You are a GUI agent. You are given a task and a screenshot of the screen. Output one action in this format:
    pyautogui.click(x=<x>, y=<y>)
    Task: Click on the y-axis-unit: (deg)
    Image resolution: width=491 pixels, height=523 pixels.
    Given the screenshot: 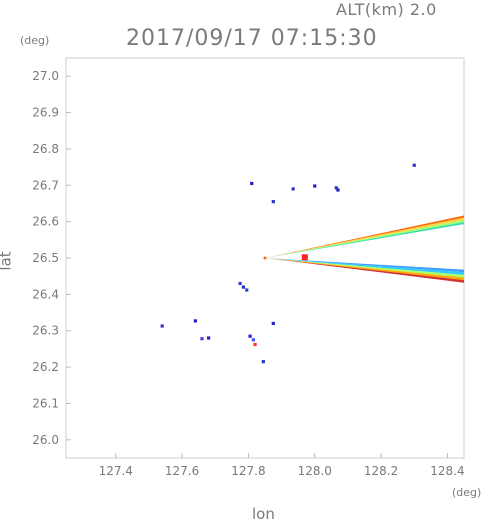 What is the action you would take?
    pyautogui.click(x=35, y=40)
    